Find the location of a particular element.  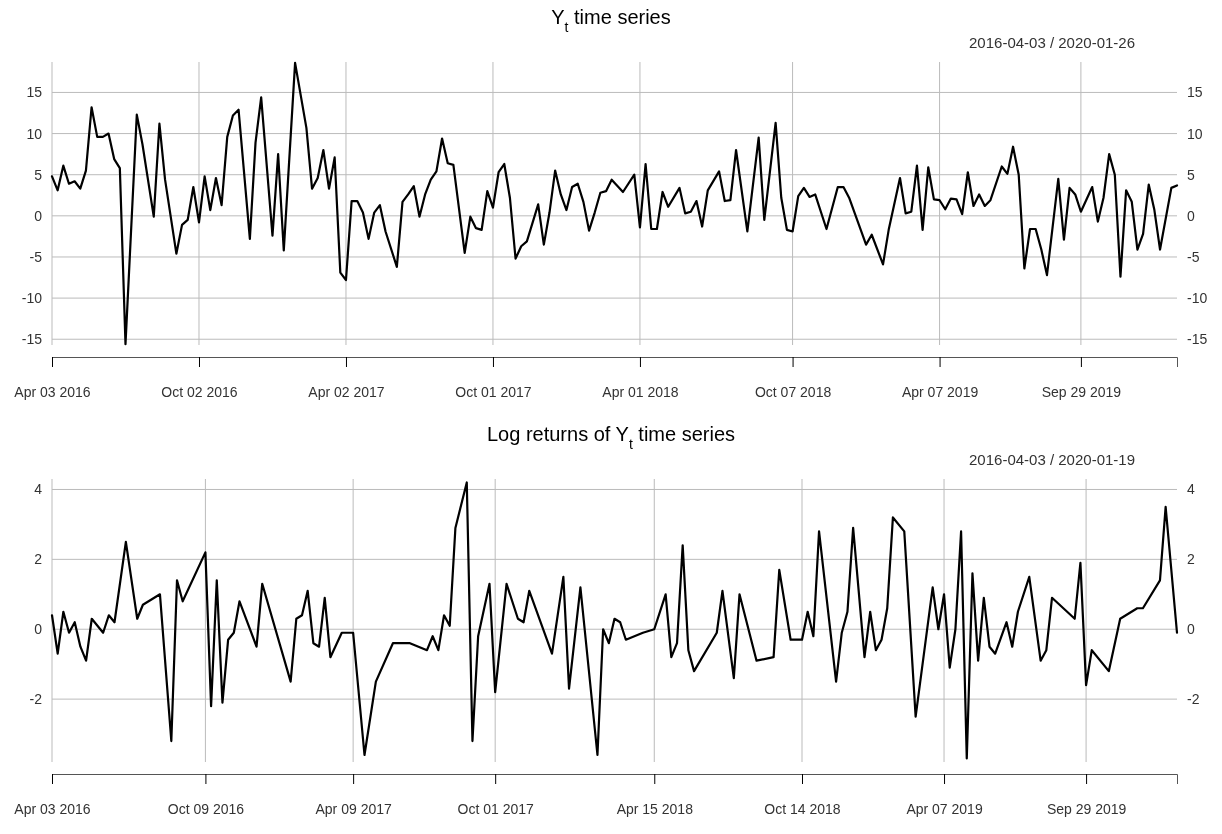

chart-subtitle: 2016-04-03 / 2020-01-26 is located at coordinates (1052, 42).